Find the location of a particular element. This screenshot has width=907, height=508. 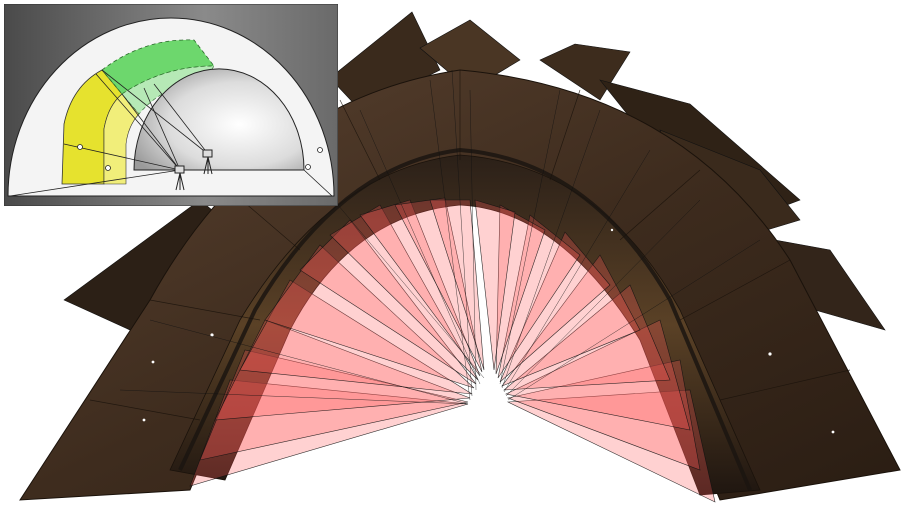

inset-camera-rays is located at coordinates (171, 133).